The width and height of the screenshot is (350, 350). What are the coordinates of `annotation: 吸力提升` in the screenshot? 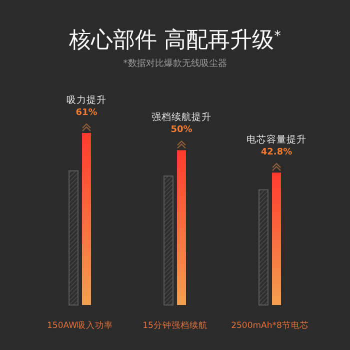 It's located at (86, 100).